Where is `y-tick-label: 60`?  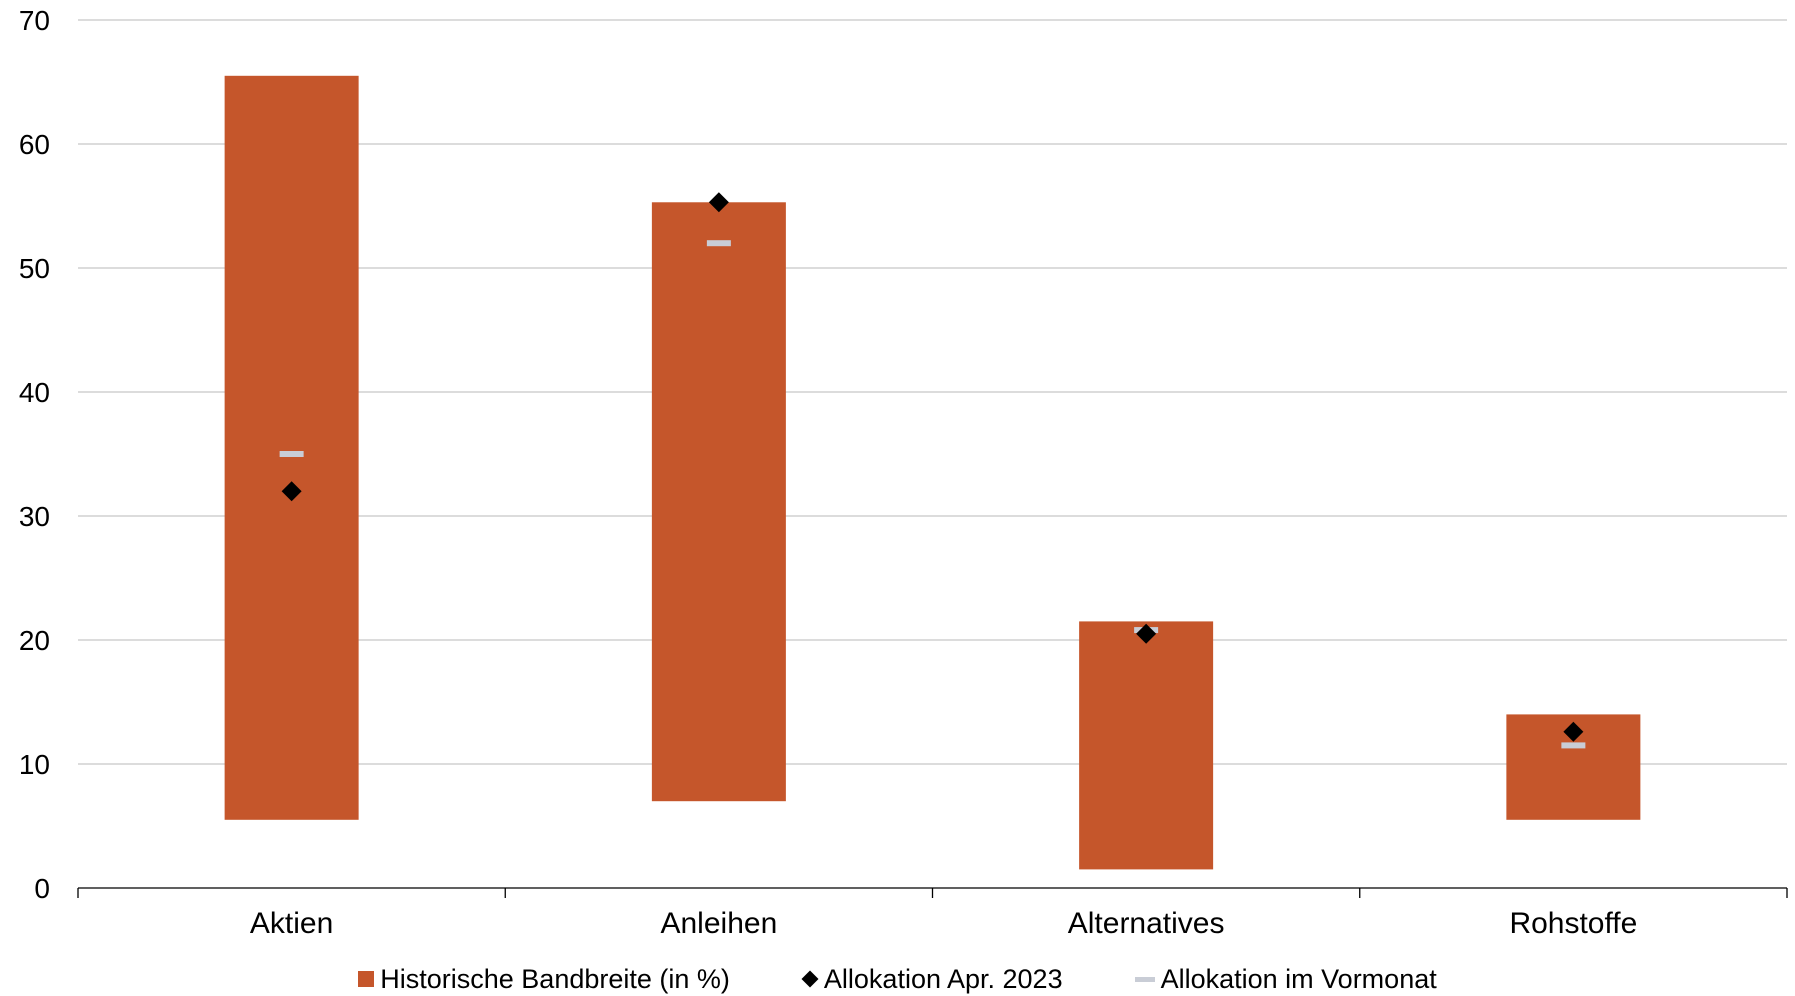 y-tick-label: 60 is located at coordinates (34, 144).